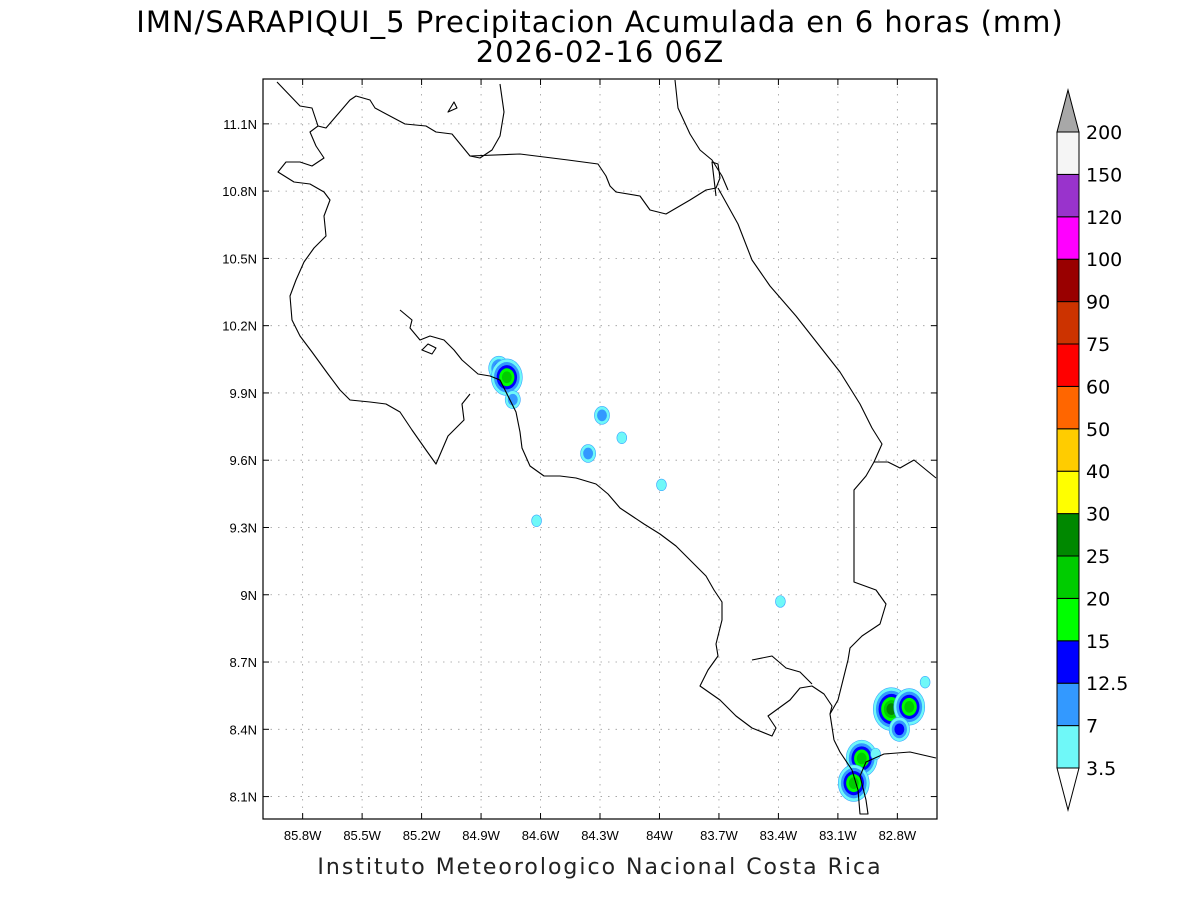 The height and width of the screenshot is (900, 1200). What do you see at coordinates (1098, 599) in the screenshot?
I see `colorbar-label: 20` at bounding box center [1098, 599].